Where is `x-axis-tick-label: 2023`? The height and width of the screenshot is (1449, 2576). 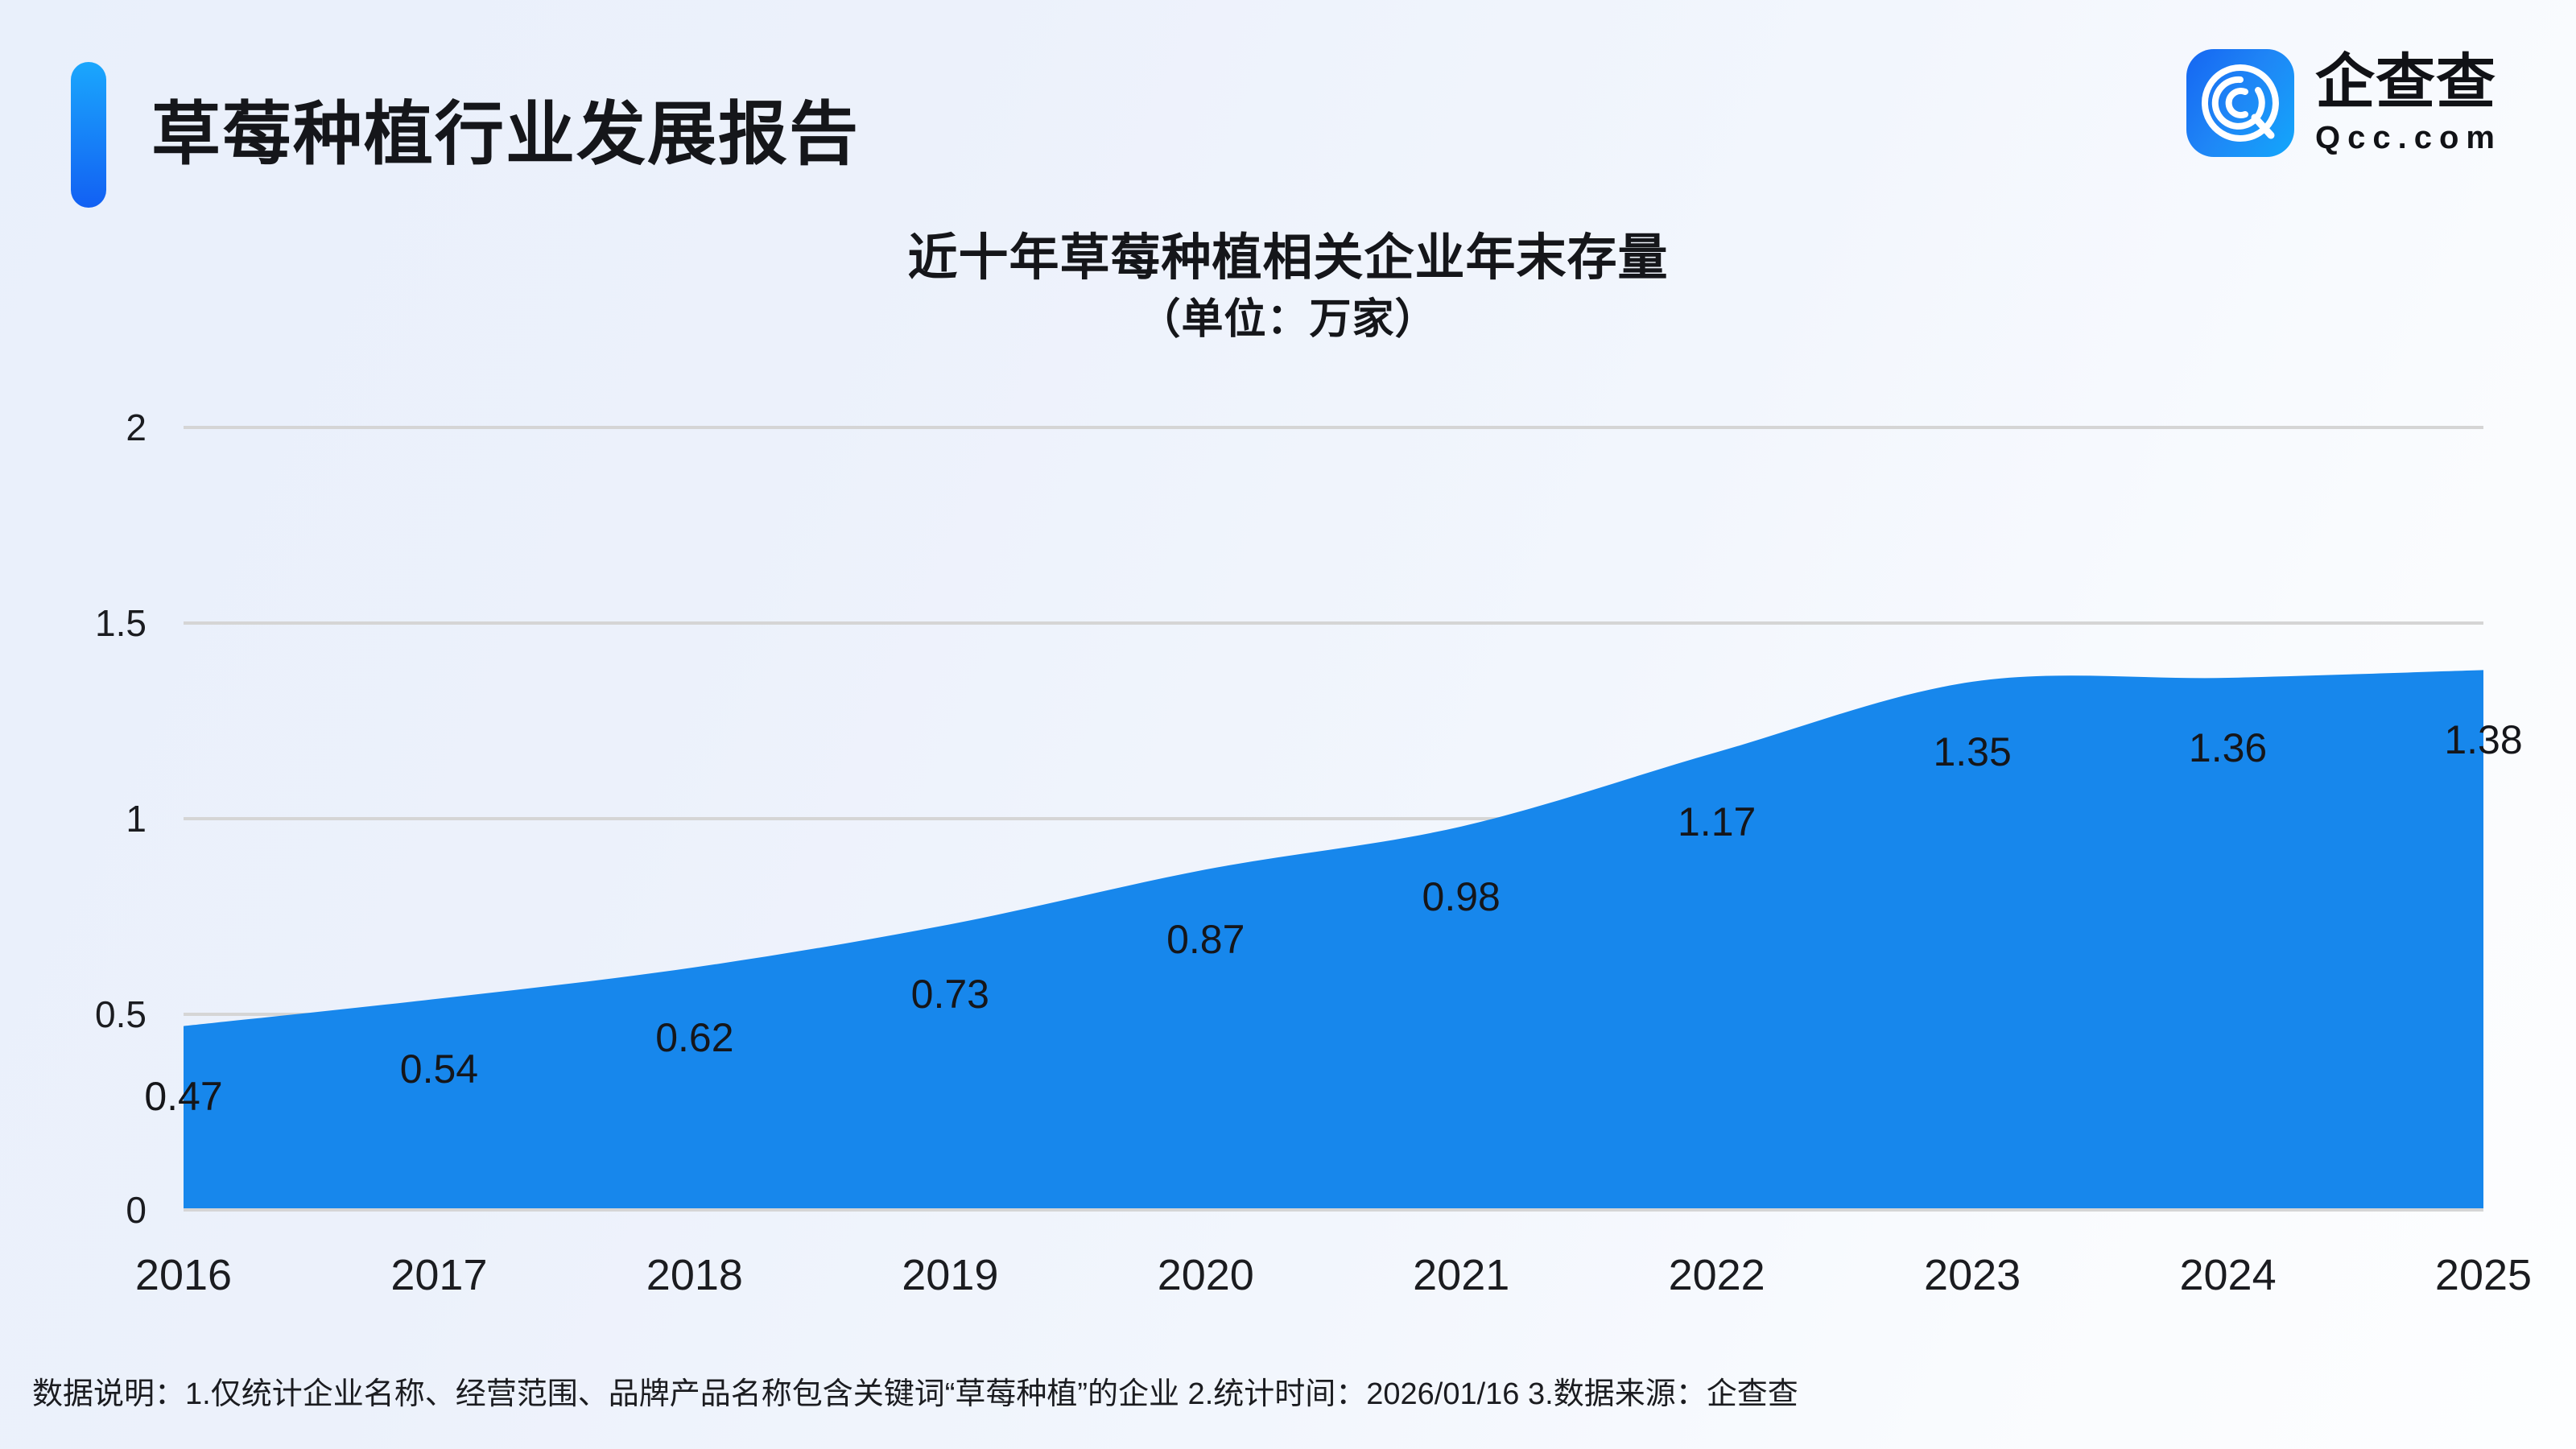
x-axis-tick-label: 2023 is located at coordinates (1972, 1275).